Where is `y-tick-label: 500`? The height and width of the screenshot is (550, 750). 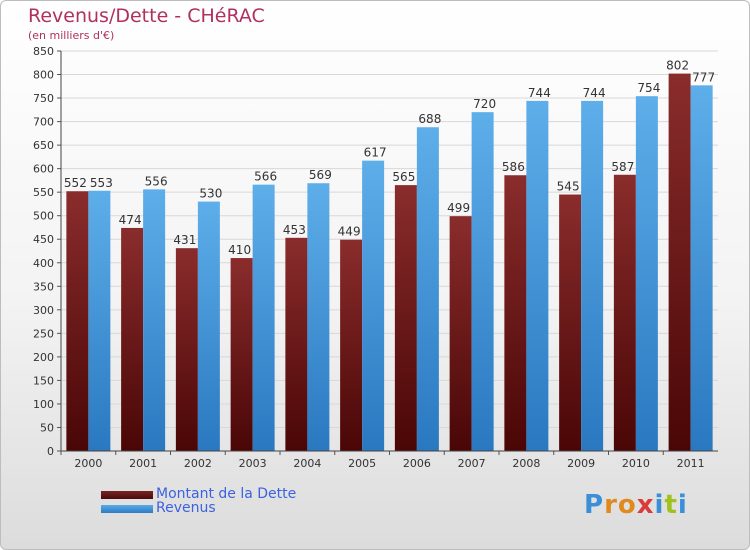
y-tick-label: 500 is located at coordinates (43, 216).